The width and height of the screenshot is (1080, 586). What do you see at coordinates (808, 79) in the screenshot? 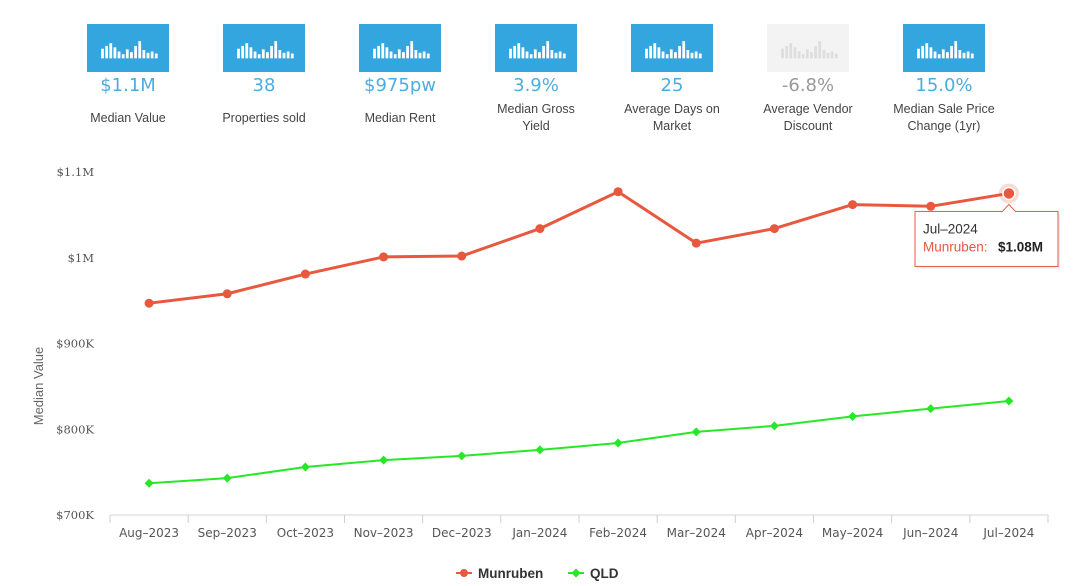
I see `stat-average-vendor-discount: -6.8% Average Vendor Discount` at bounding box center [808, 79].